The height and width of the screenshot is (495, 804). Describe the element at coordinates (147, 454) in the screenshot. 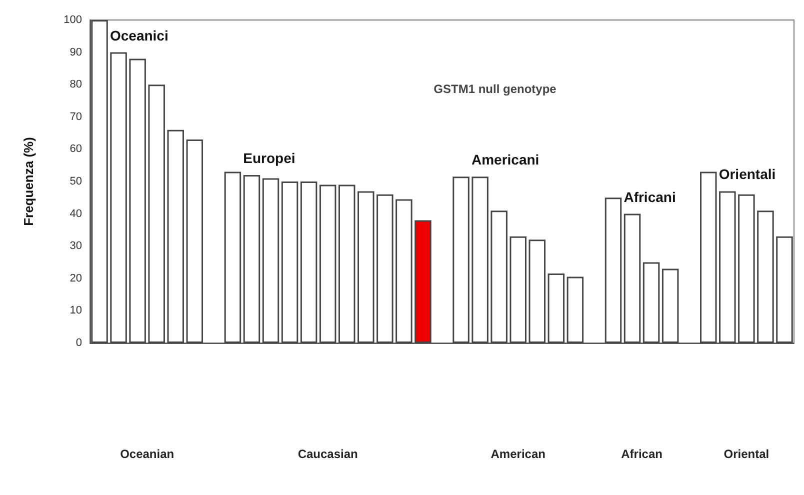

I see `text: Oceanian` at that location.